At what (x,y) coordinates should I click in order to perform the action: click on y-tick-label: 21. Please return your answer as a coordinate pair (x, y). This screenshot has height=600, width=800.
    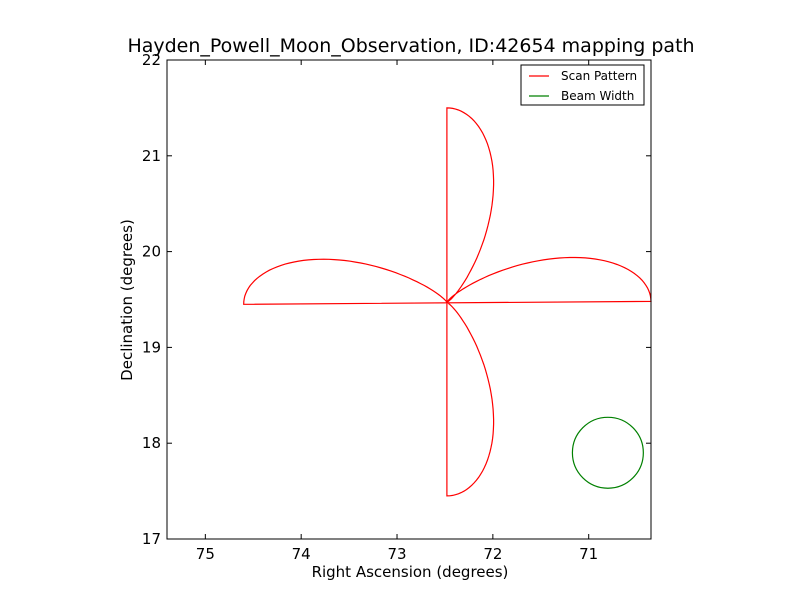
    Looking at the image, I should click on (151, 156).